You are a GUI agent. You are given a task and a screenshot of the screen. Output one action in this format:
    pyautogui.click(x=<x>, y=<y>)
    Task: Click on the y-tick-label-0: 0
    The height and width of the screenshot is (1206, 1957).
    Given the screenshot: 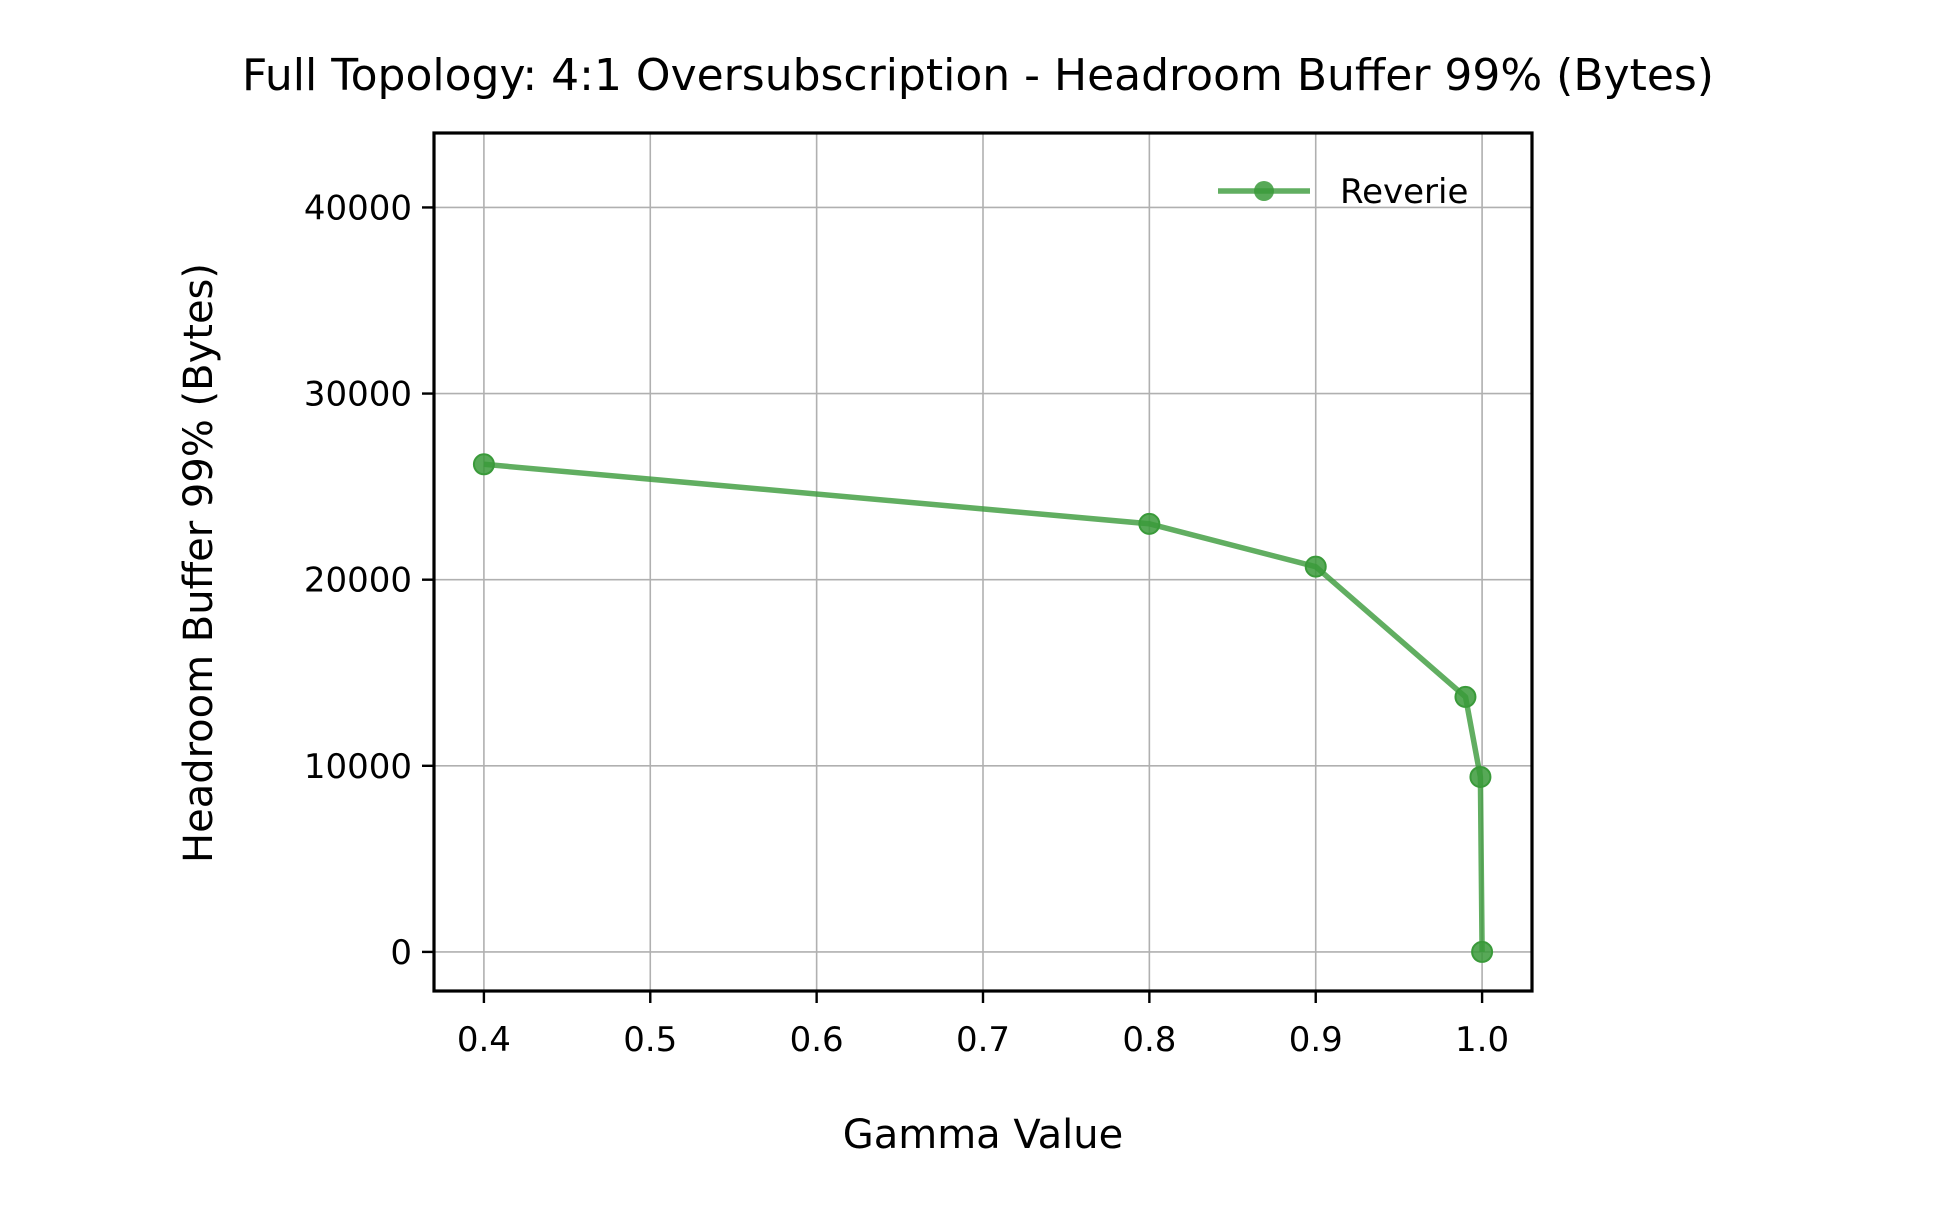 What is the action you would take?
    pyautogui.click(x=401, y=953)
    